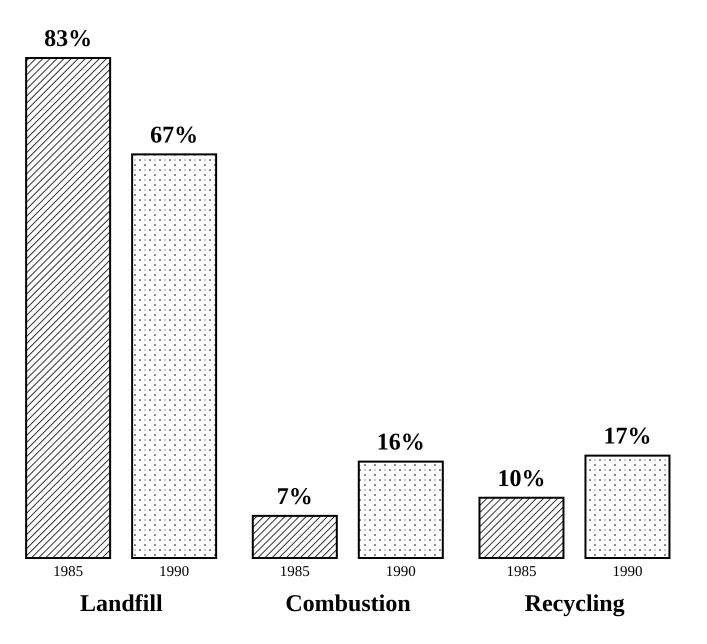 This screenshot has width=707, height=644. What do you see at coordinates (174, 572) in the screenshot?
I see `series-label: 1990` at bounding box center [174, 572].